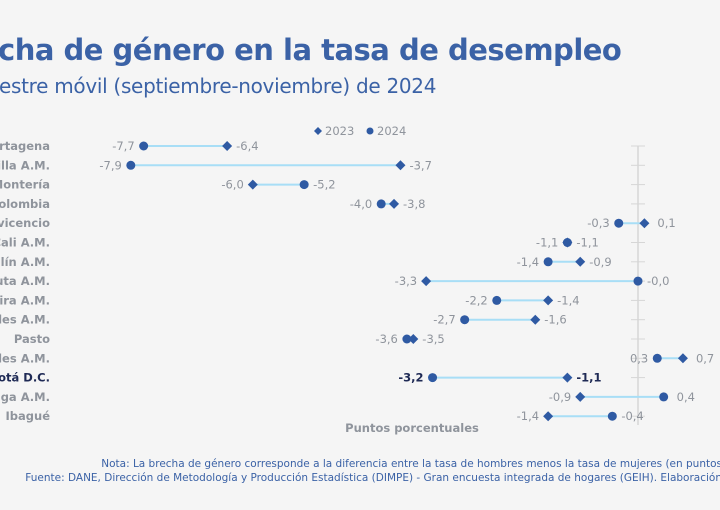 The image size is (720, 510). Describe the element at coordinates (334, 281) in the screenshot. I see `chart-row: uta A.M. -3,3 -0,0` at that location.